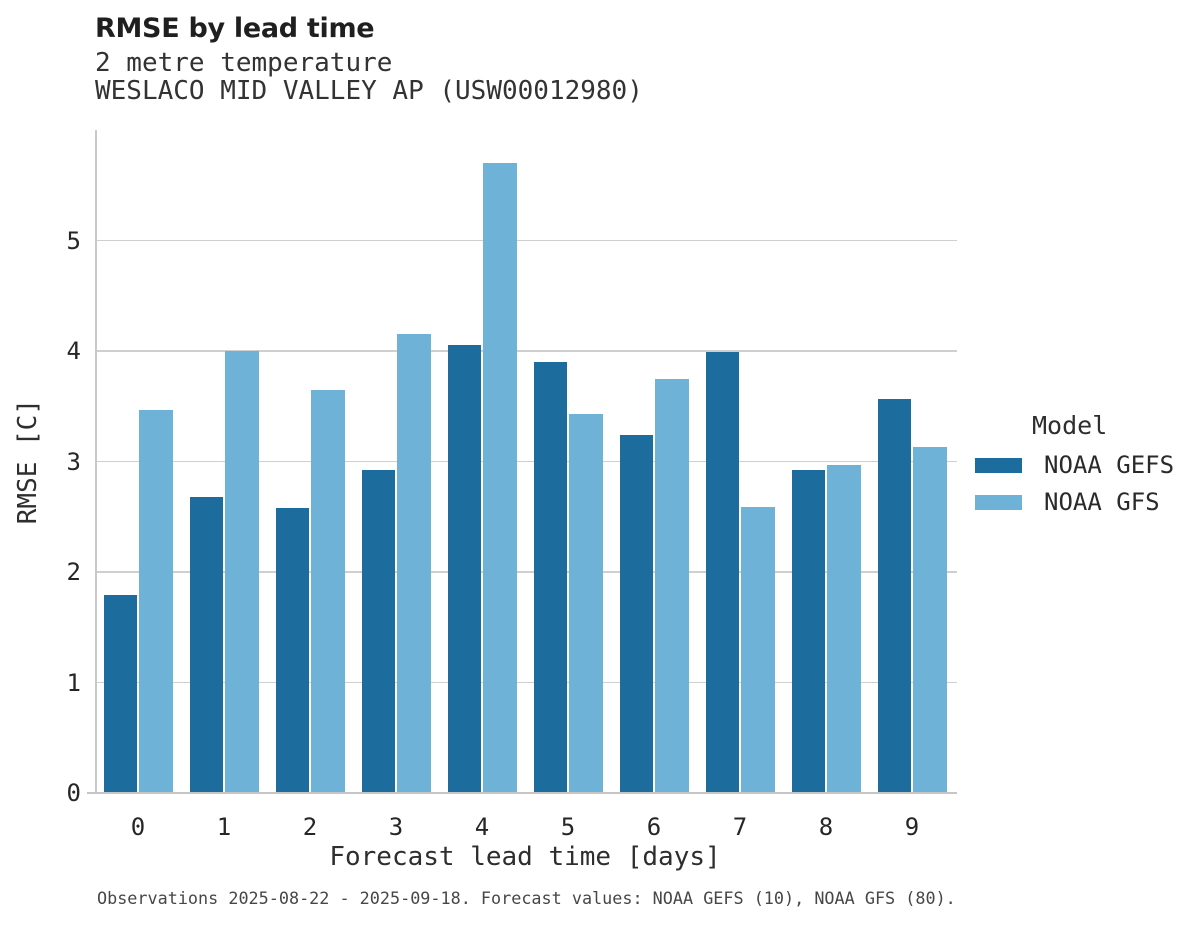  Describe the element at coordinates (396, 827) in the screenshot. I see `x-tick-label-3: 3` at that location.